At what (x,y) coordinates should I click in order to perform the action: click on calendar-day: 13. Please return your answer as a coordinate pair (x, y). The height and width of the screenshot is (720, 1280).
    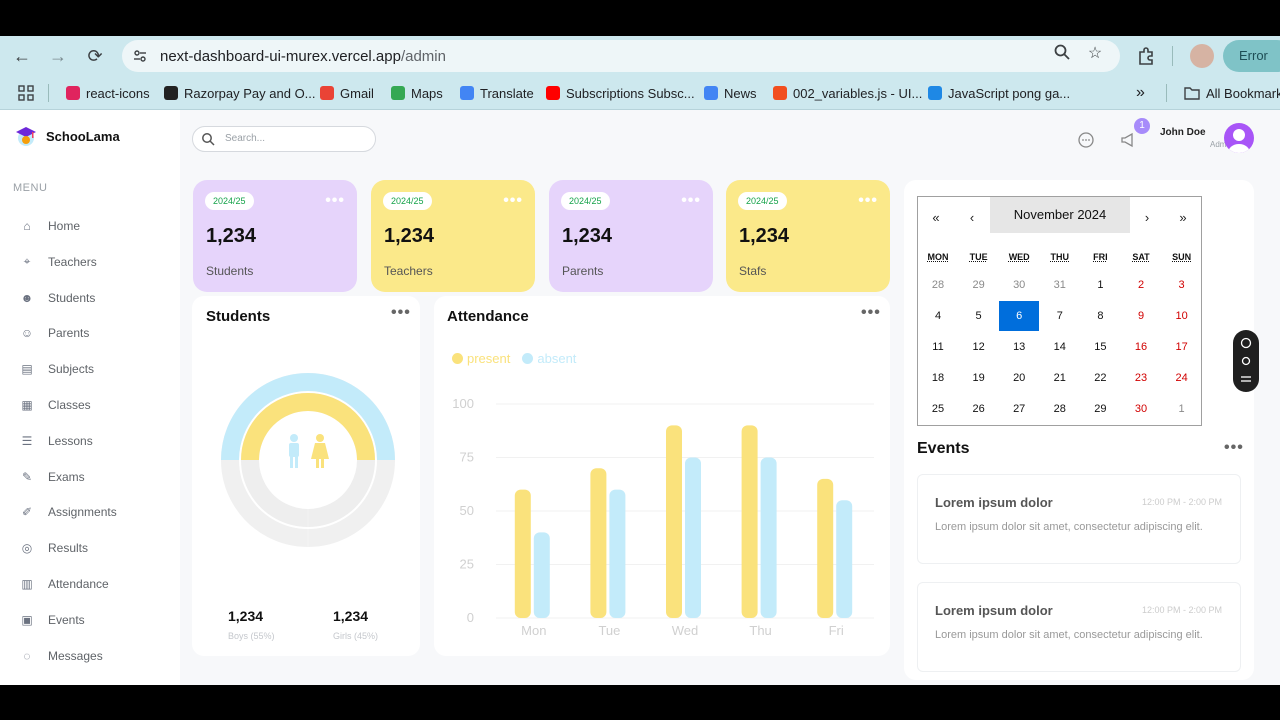
    Looking at the image, I should click on (1019, 347).